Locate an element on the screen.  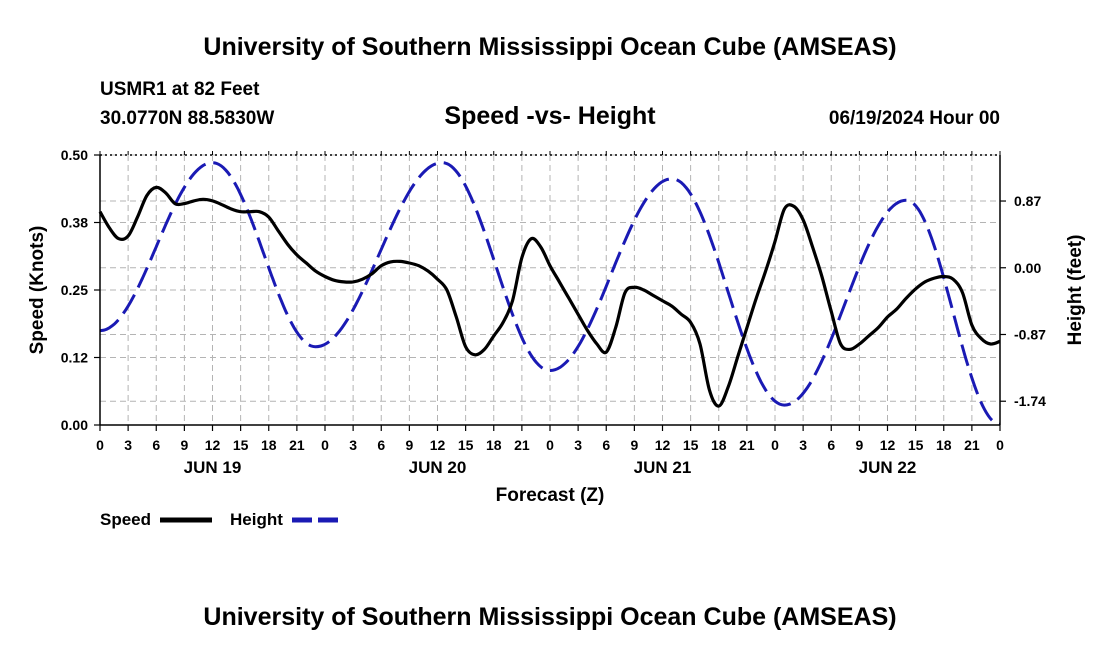
y2-tick-label: 0.87 is located at coordinates (1027, 201).